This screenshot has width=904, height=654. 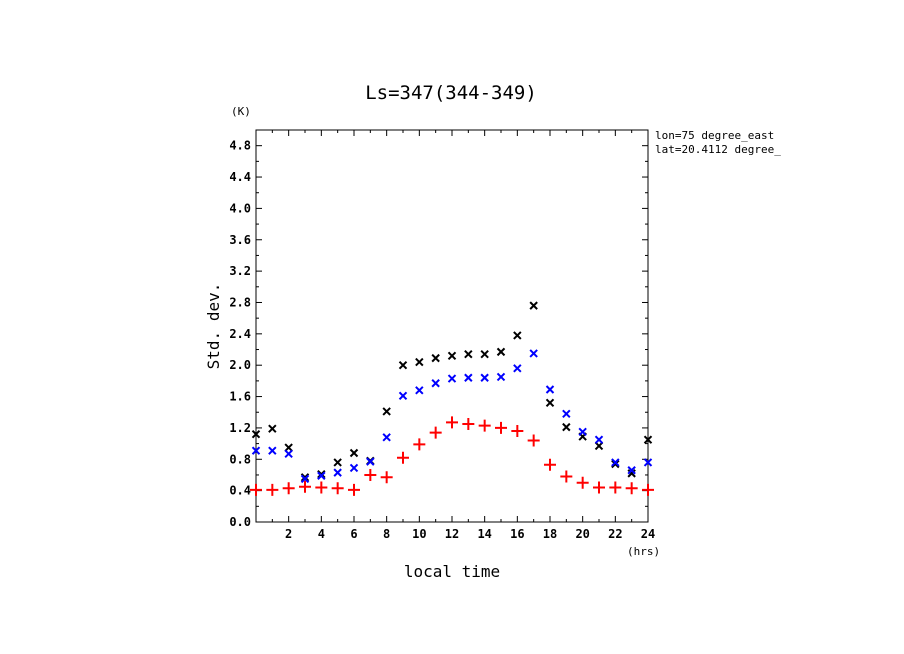 I want to click on y-tick-label: 4.0, so click(x=240, y=208).